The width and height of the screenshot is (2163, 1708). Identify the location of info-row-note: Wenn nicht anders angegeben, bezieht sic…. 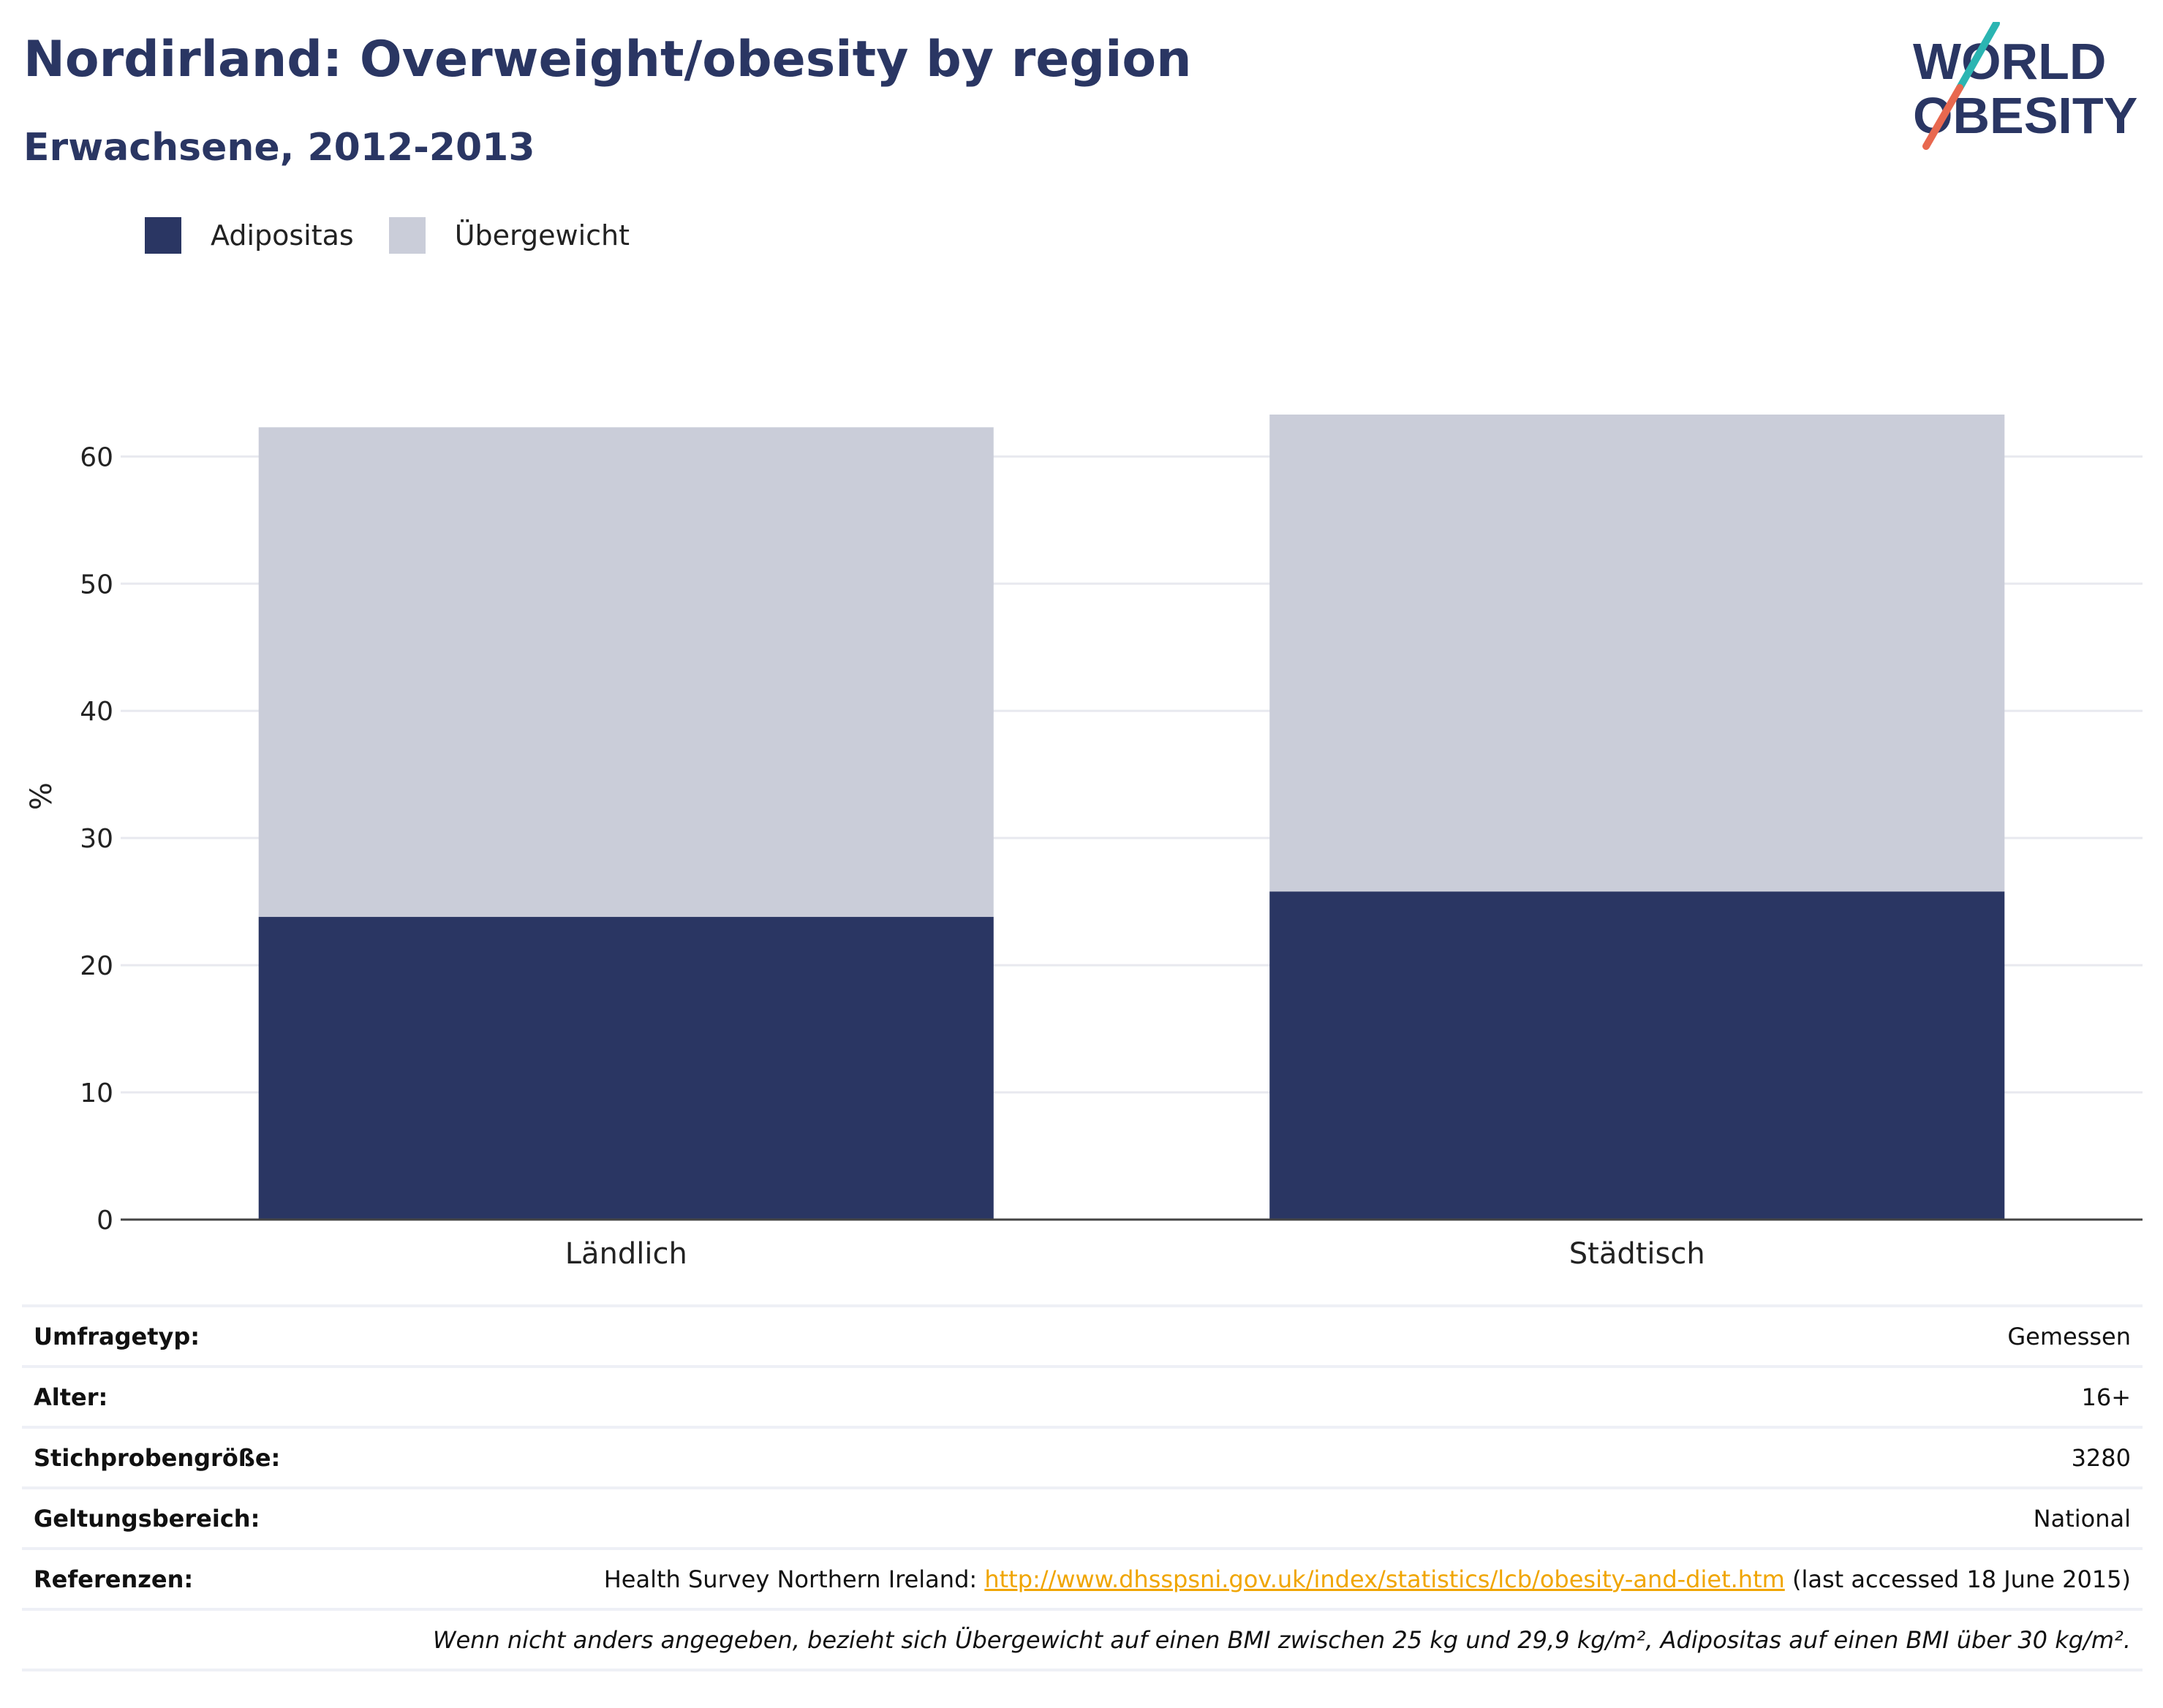
(1082, 1639).